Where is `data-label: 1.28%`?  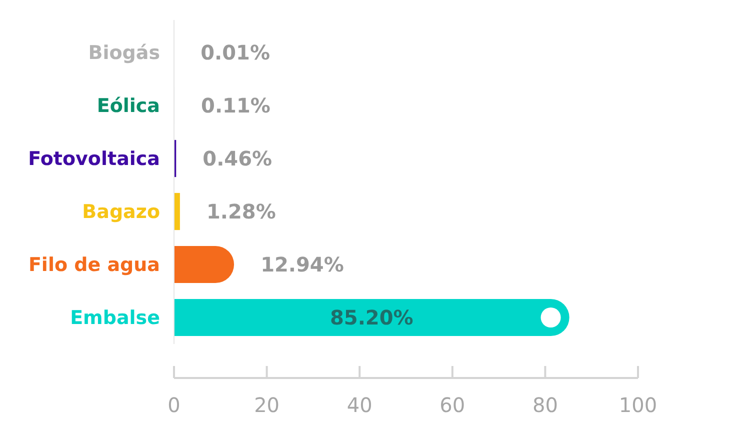
data-label: 1.28% is located at coordinates (241, 212).